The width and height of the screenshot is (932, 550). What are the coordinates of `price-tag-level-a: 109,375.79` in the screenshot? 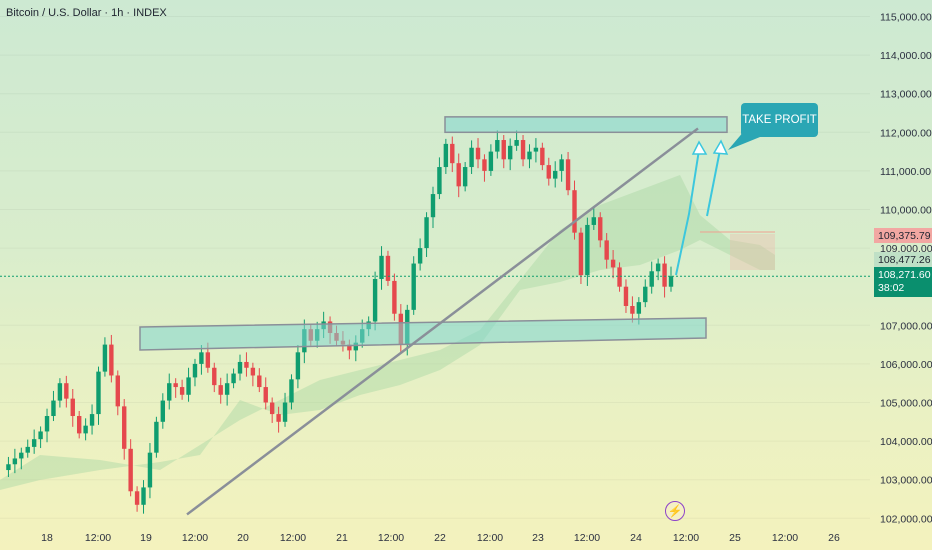 It's located at (903, 235).